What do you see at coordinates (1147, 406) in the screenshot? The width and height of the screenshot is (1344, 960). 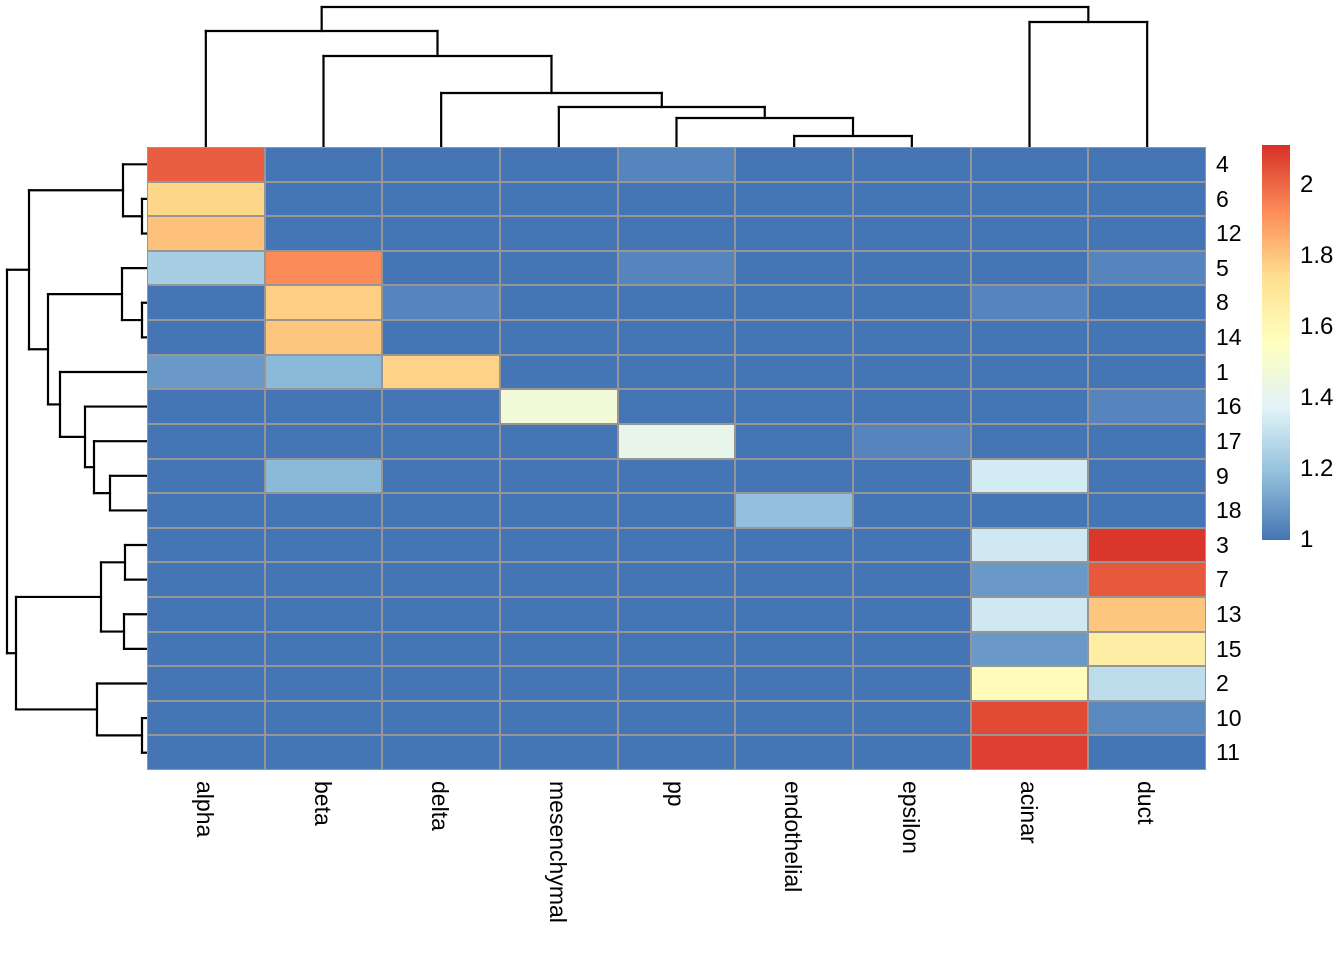 I see `heatmap-cell-16-duct` at bounding box center [1147, 406].